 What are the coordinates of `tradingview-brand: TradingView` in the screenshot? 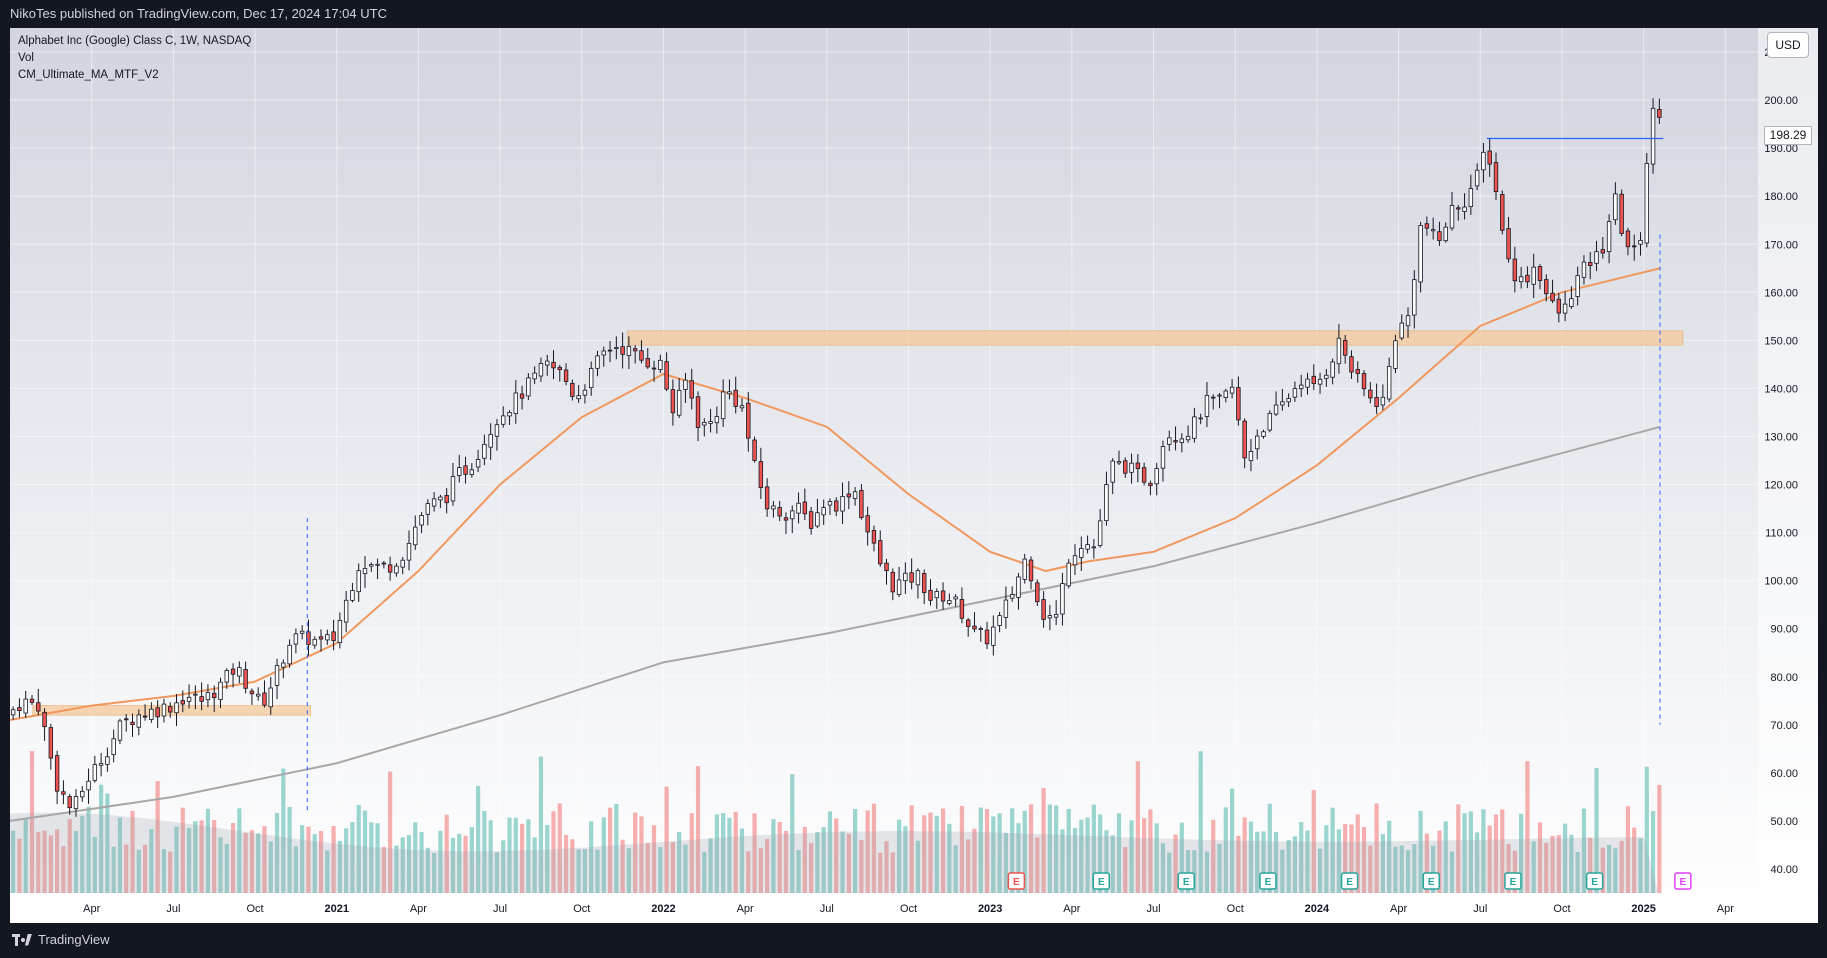 It's located at (61, 939).